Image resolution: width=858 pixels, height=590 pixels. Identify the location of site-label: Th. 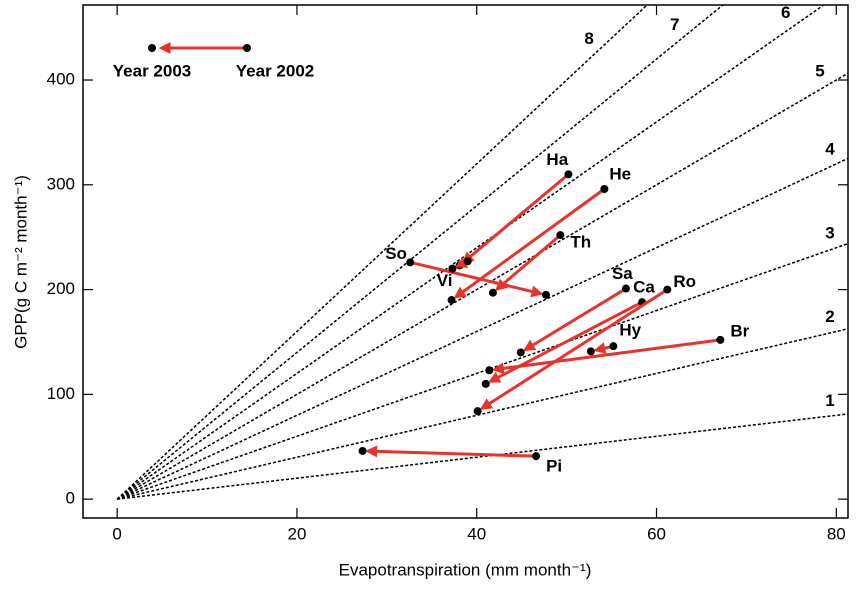
(580, 242).